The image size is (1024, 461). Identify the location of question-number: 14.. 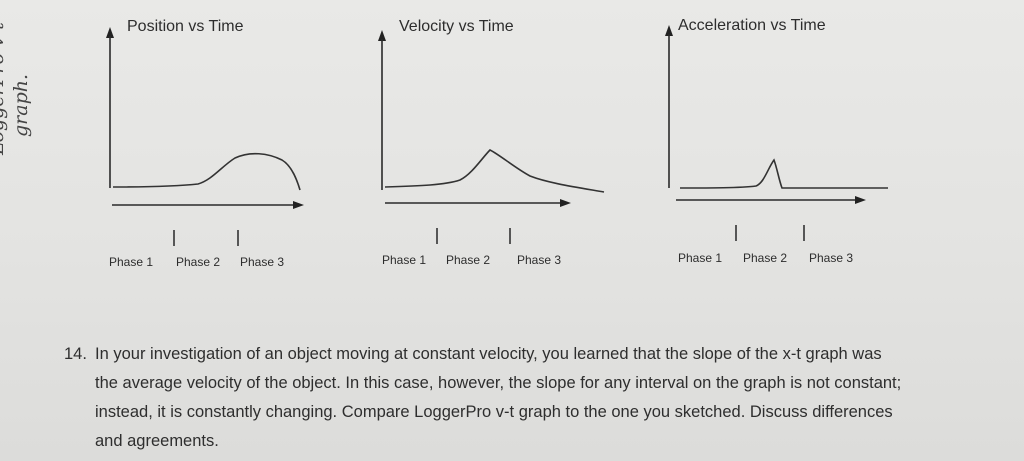
(75, 354).